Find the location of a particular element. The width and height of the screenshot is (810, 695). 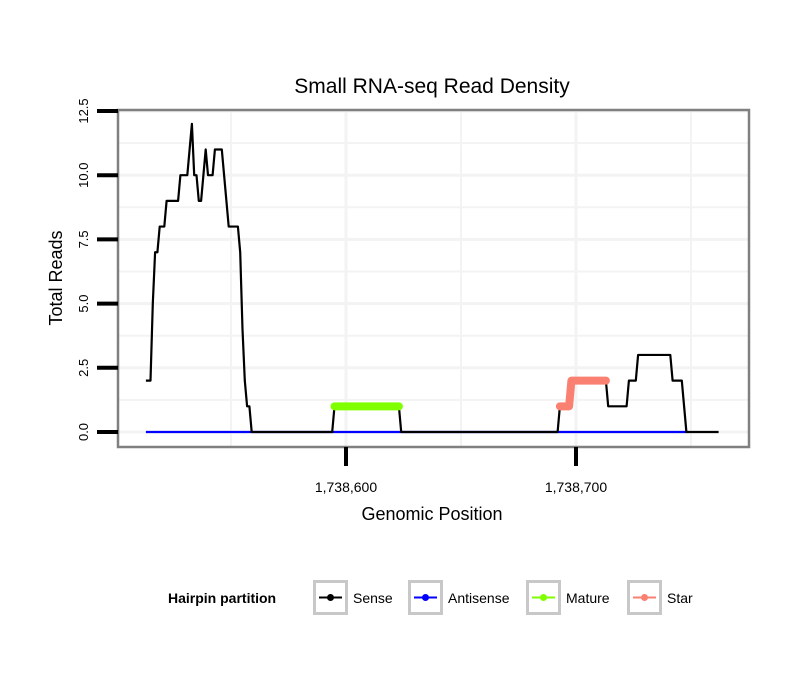

y-tick-label: 5.0 is located at coordinates (83, 304).